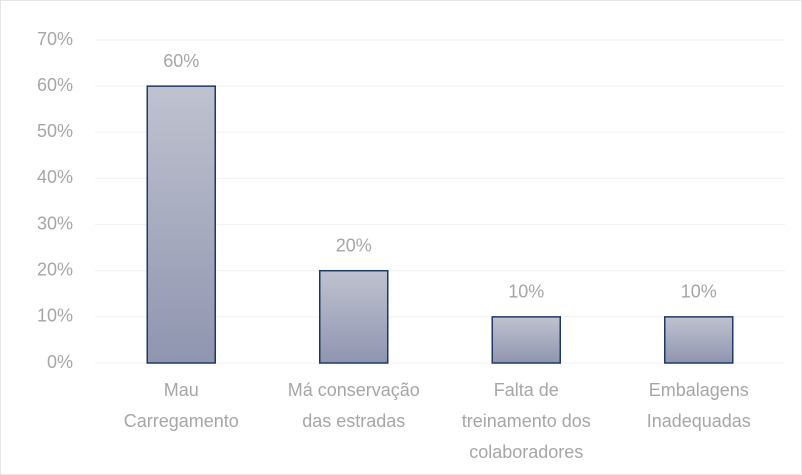 This screenshot has width=802, height=475. I want to click on y-tick-label: 40%, so click(55, 177).